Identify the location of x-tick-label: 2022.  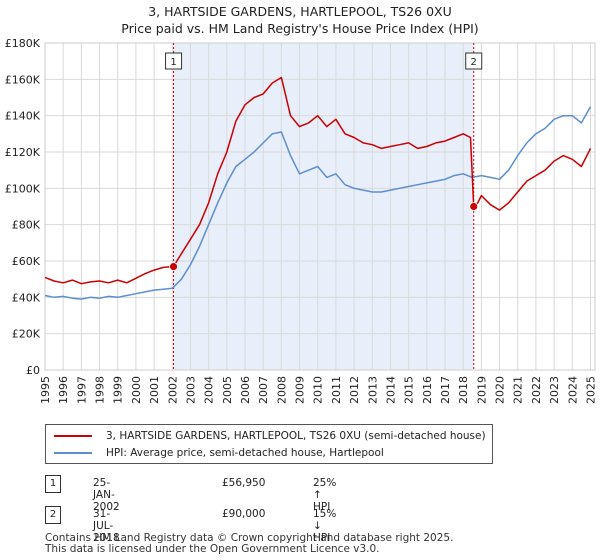
(536, 390).